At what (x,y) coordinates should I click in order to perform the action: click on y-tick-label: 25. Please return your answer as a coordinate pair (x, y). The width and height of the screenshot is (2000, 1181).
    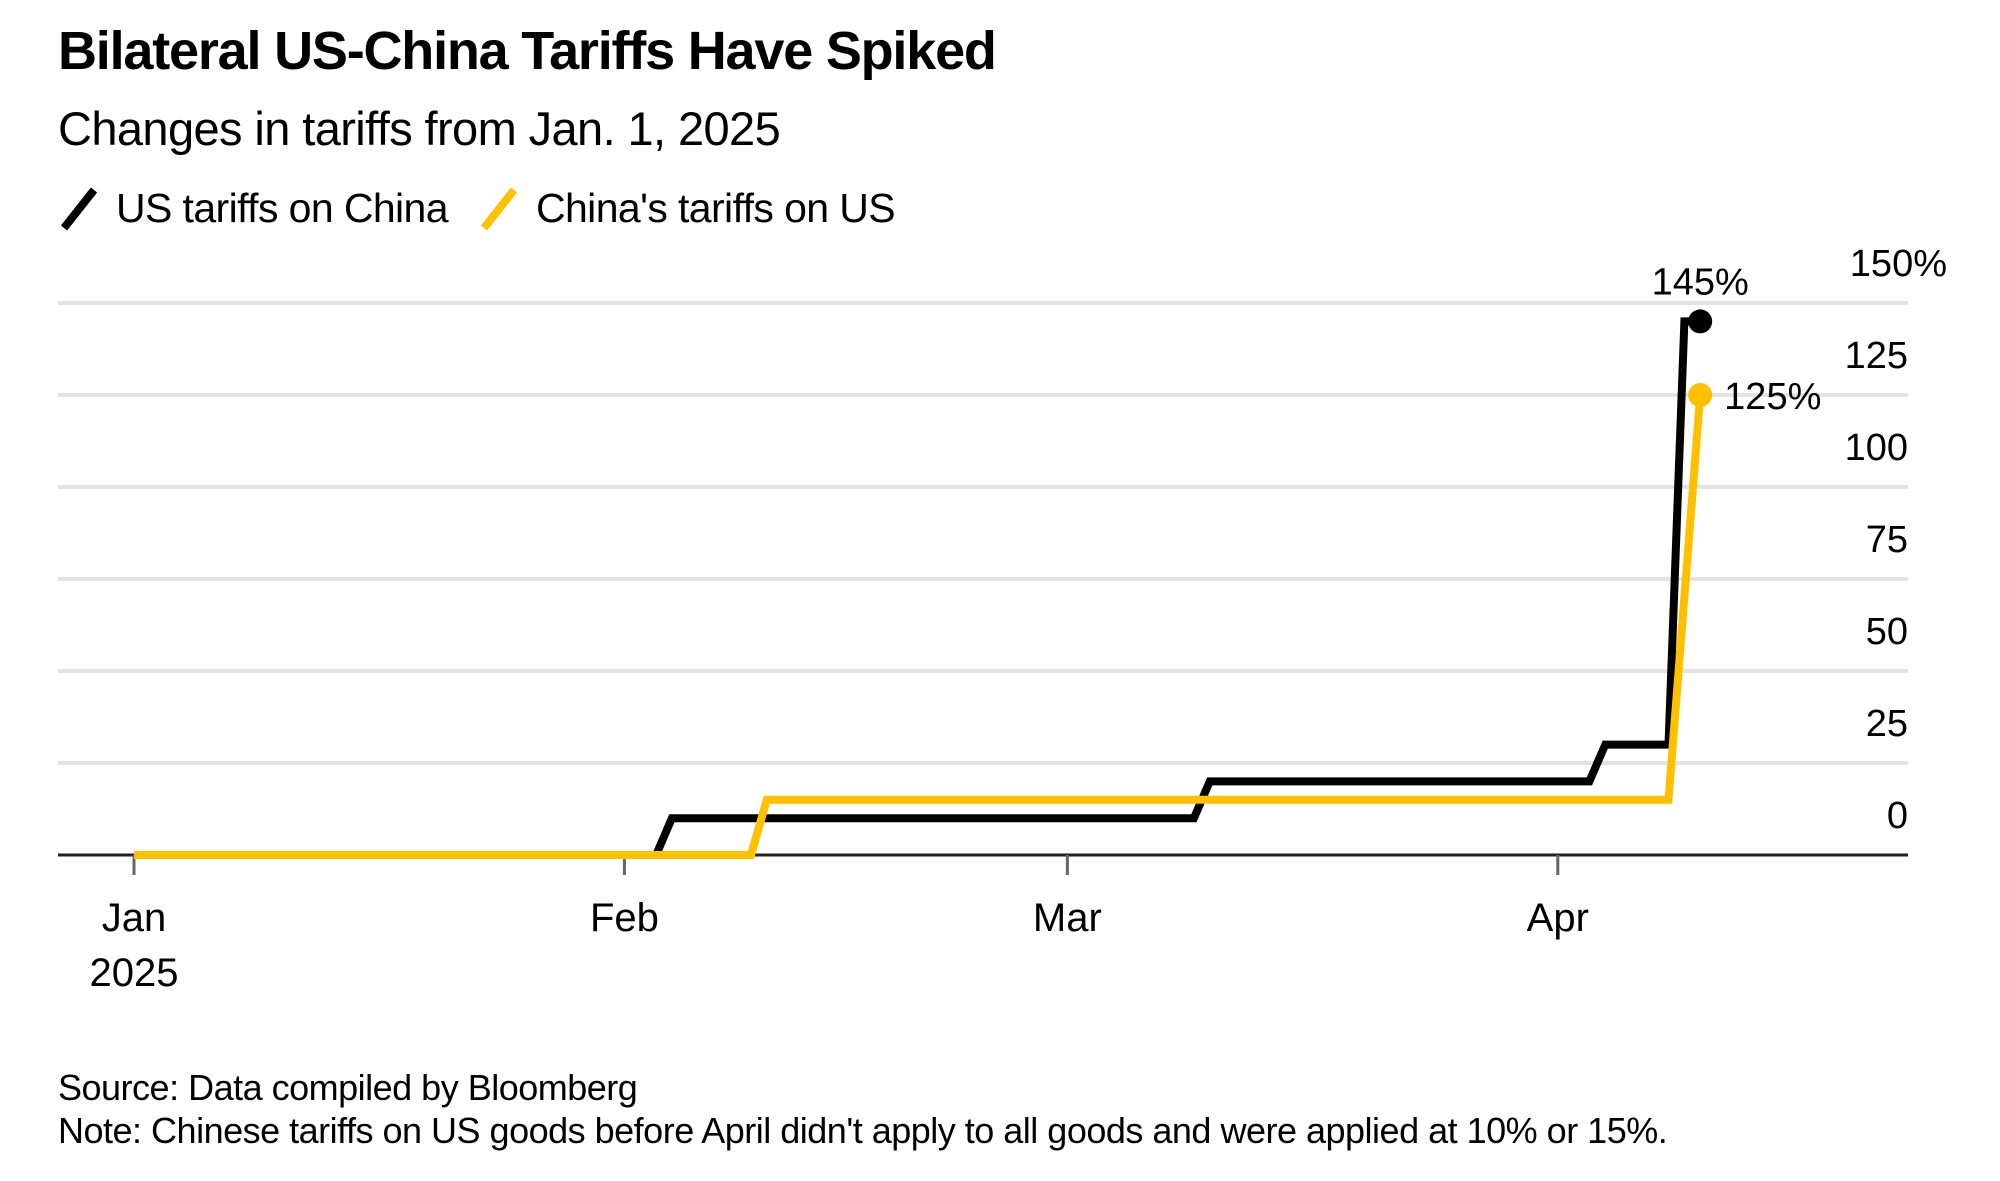
    Looking at the image, I should click on (1887, 724).